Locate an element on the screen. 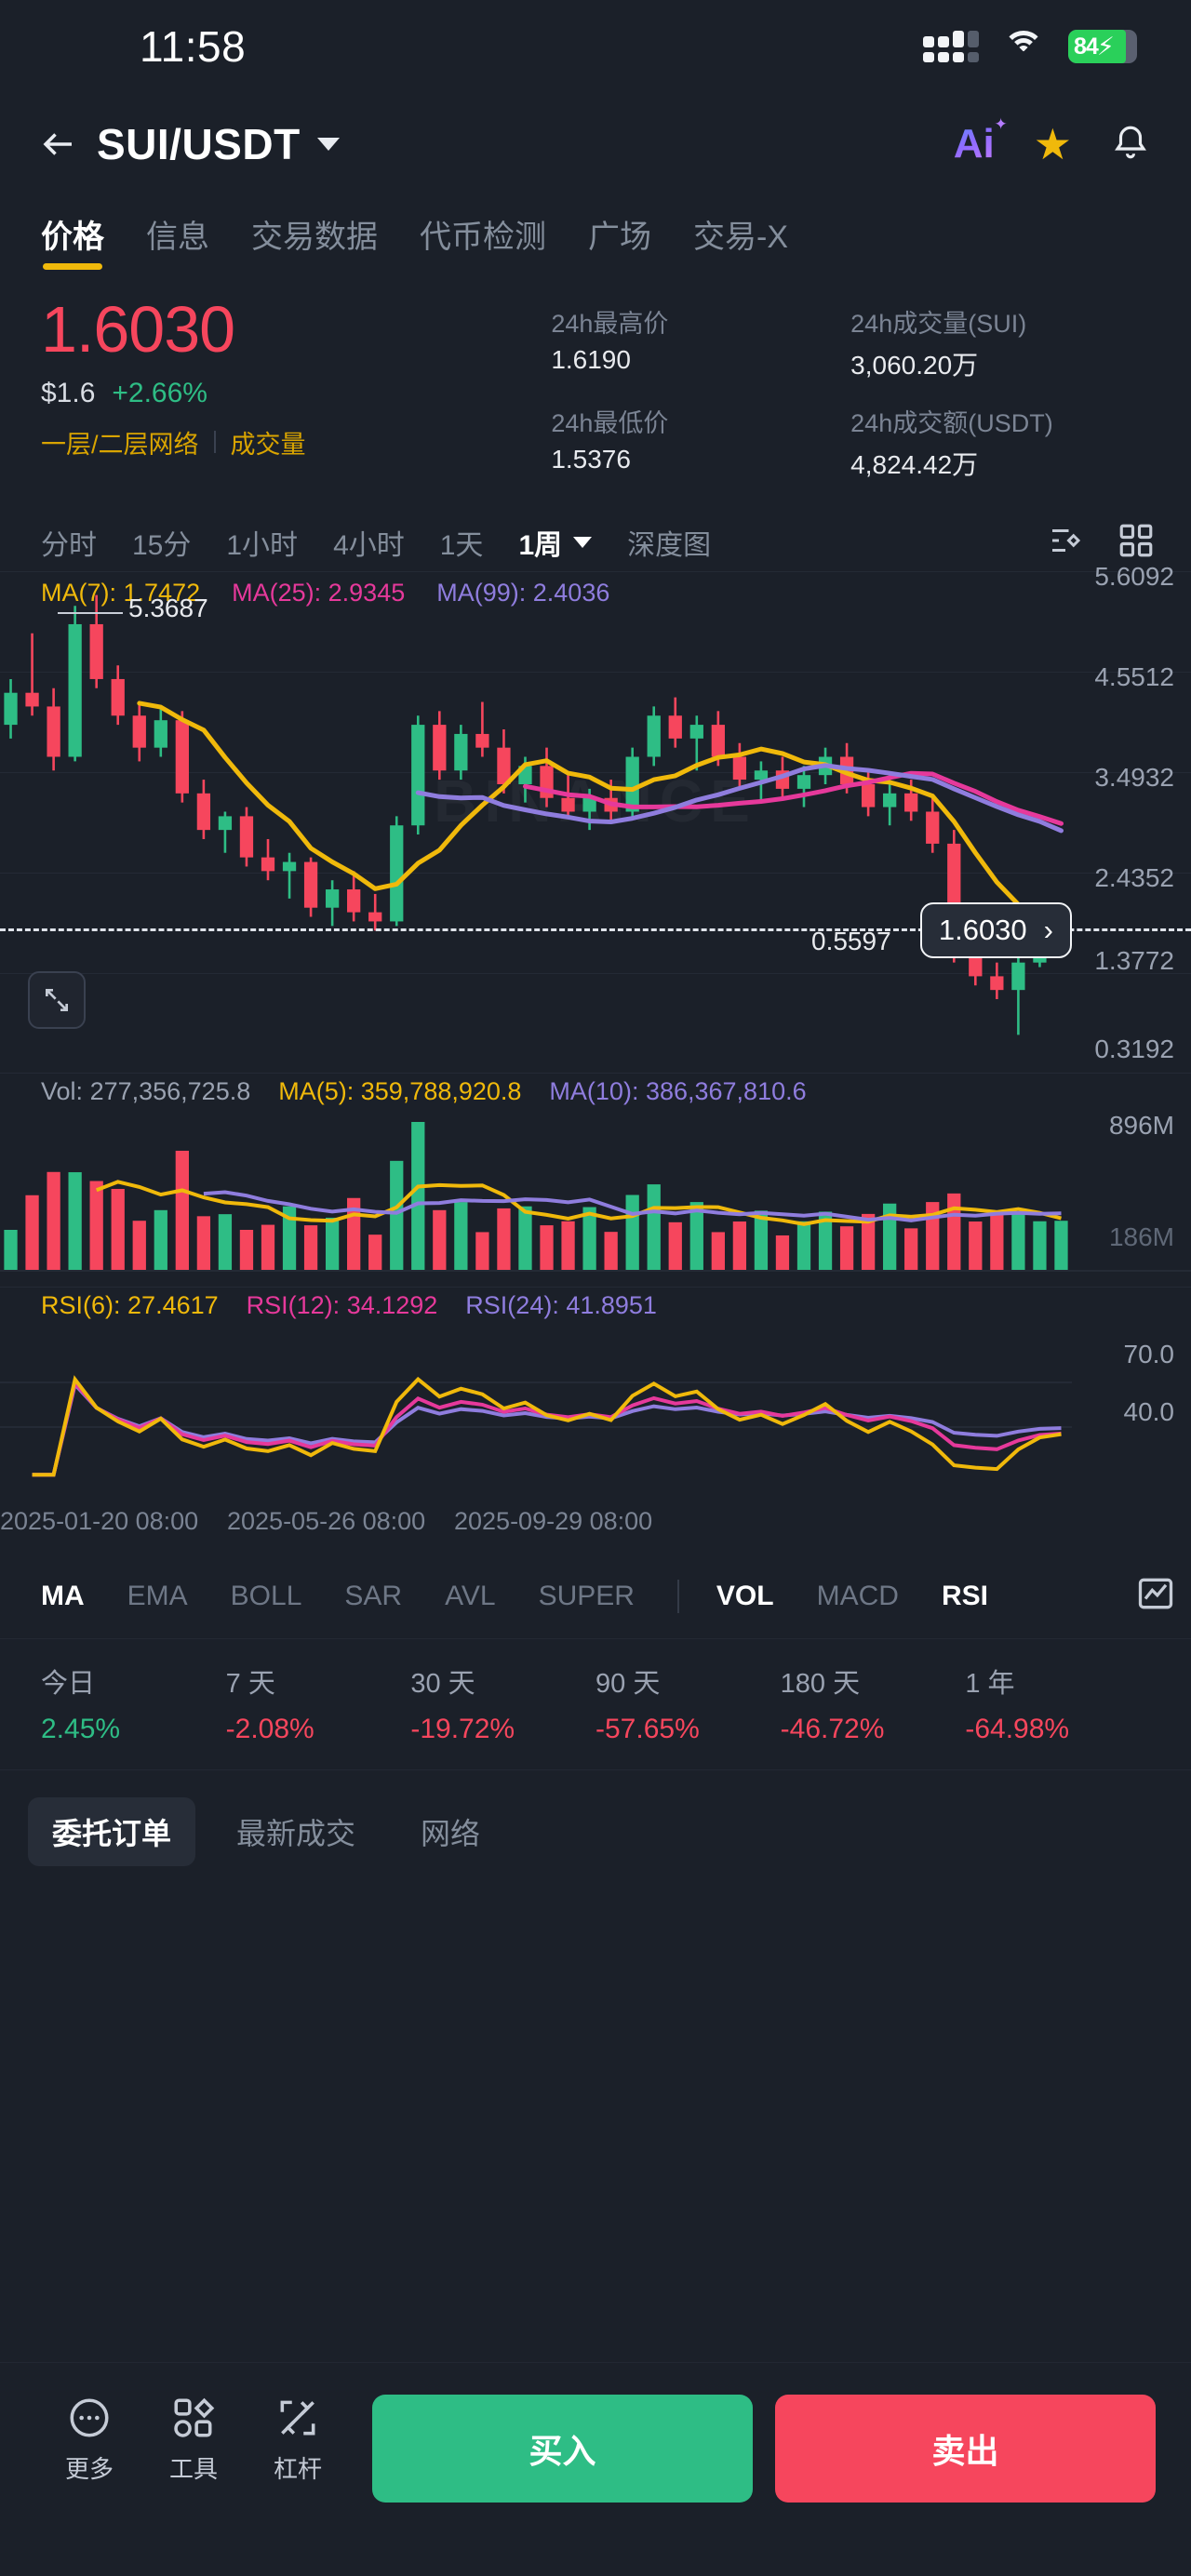  tab-token-check: 代币检测 is located at coordinates (483, 237).